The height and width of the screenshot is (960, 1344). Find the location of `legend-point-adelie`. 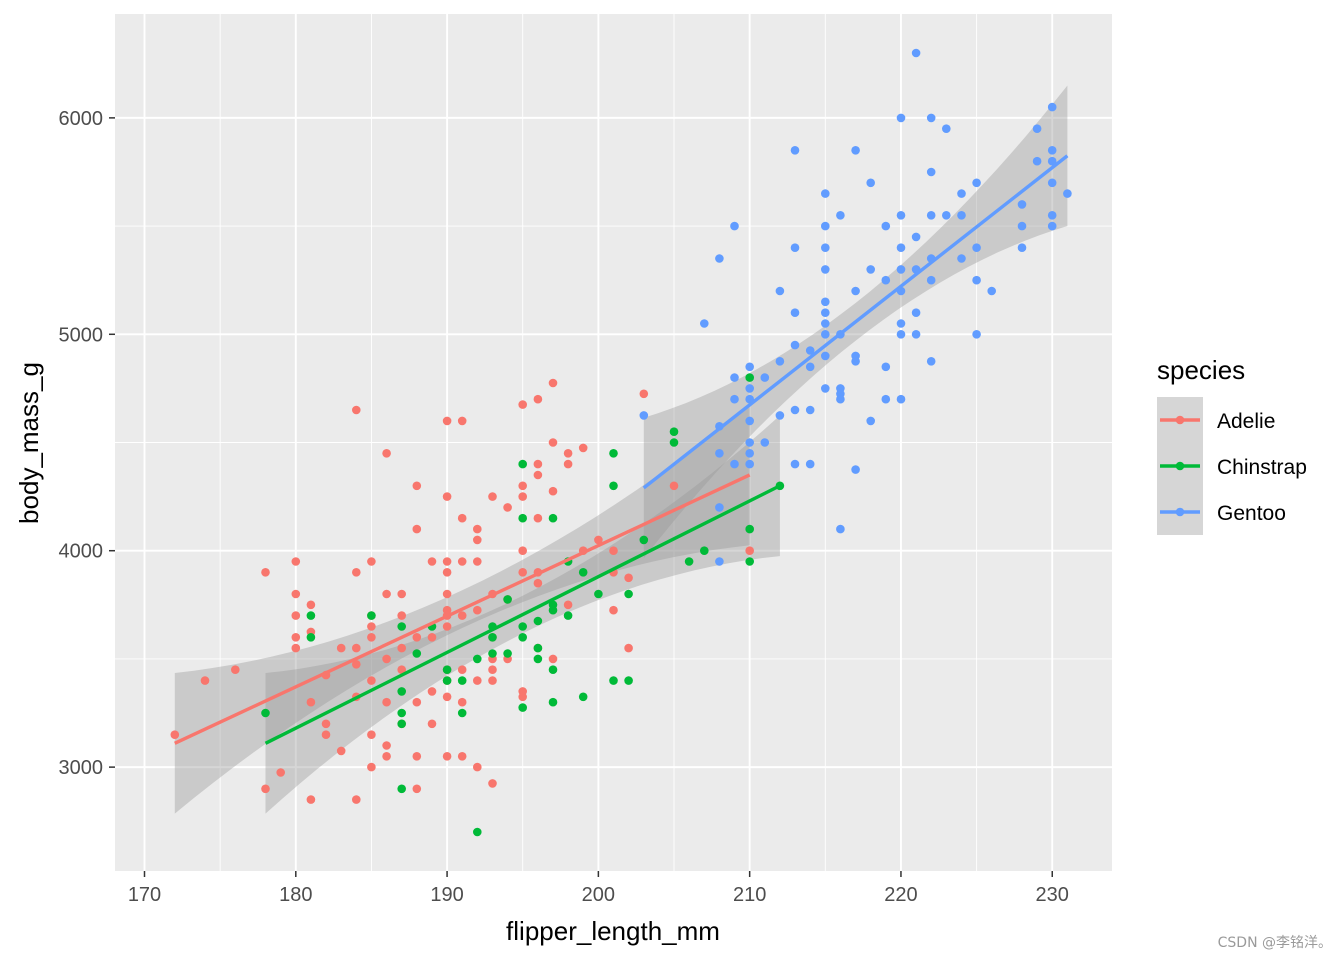

legend-point-adelie is located at coordinates (1180, 420).